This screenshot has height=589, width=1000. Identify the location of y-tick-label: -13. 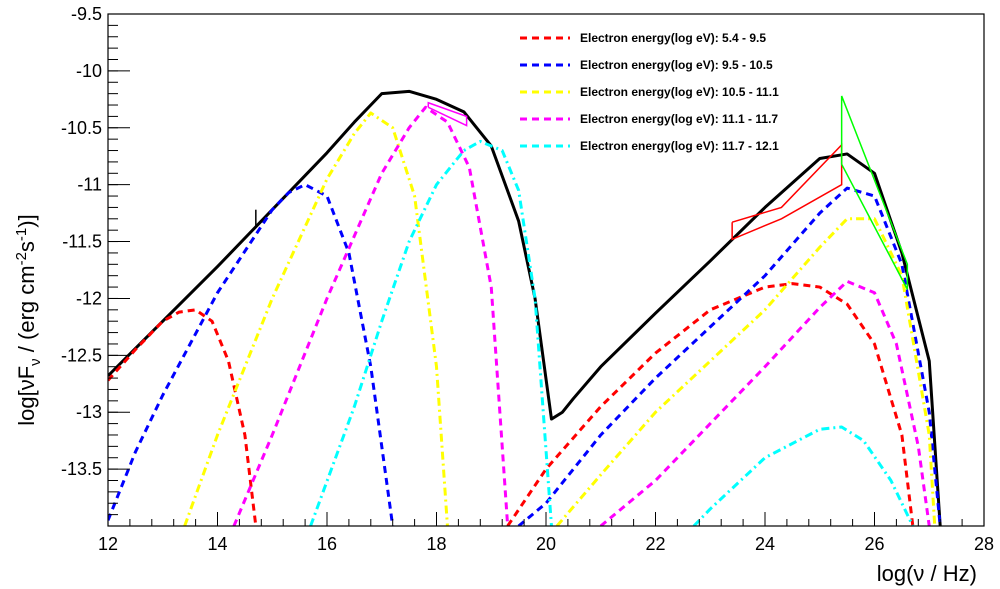
(89, 412).